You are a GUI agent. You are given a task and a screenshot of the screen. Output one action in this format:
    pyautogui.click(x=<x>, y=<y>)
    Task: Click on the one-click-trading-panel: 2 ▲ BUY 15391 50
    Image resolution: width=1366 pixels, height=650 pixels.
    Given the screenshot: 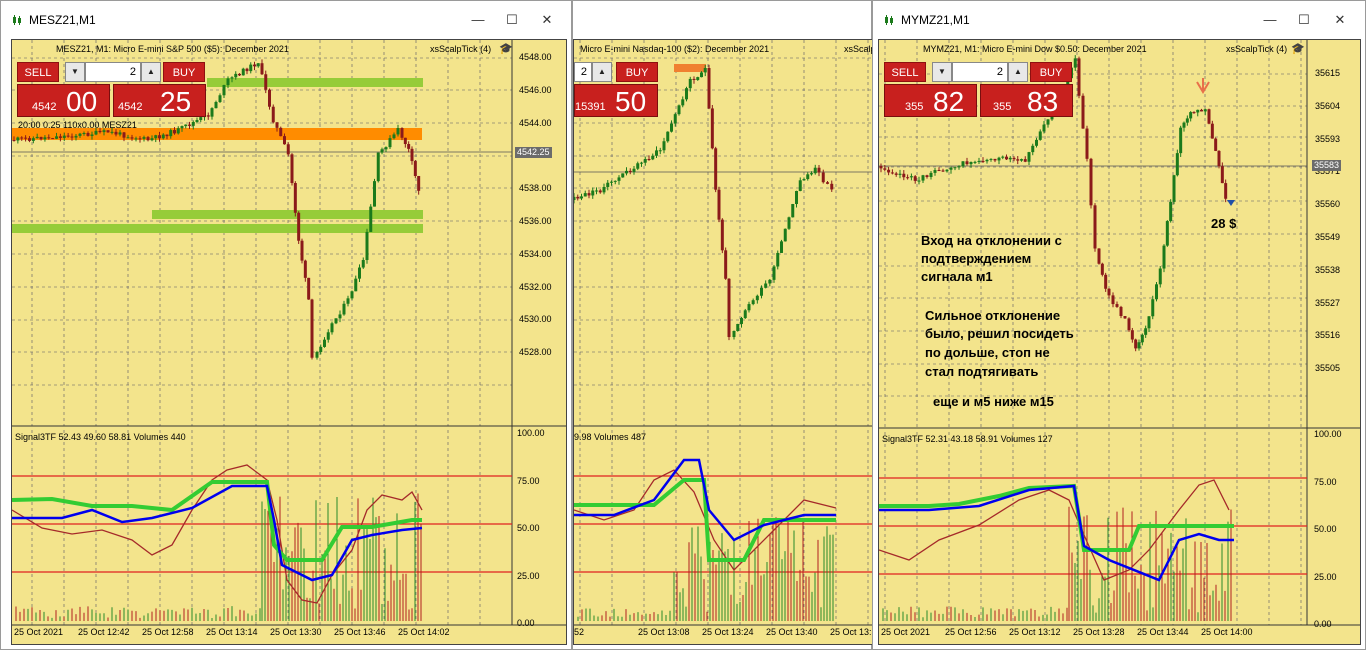 What is the action you would take?
    pyautogui.click(x=619, y=91)
    